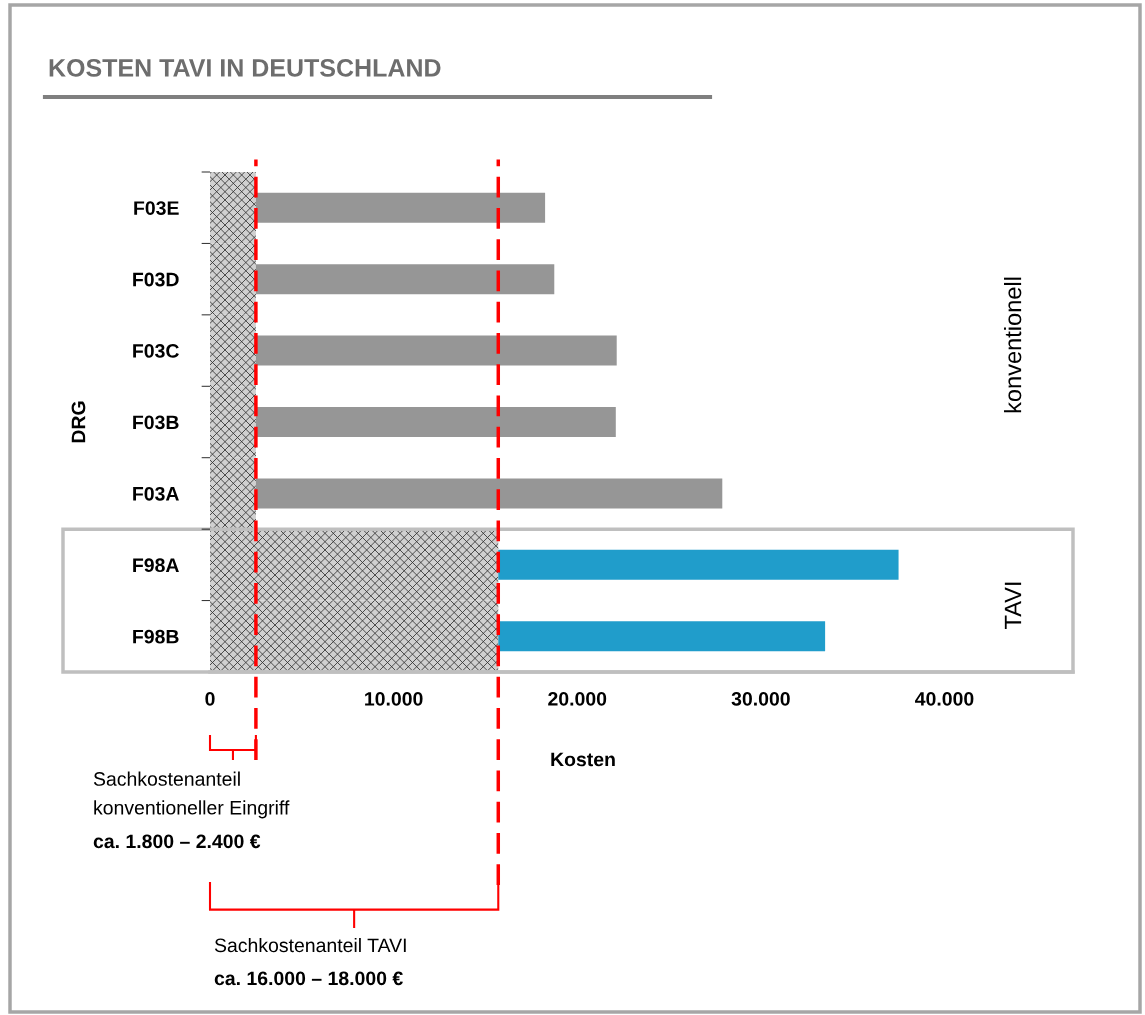  What do you see at coordinates (156, 565) in the screenshot?
I see `y-tick-label: F98A` at bounding box center [156, 565].